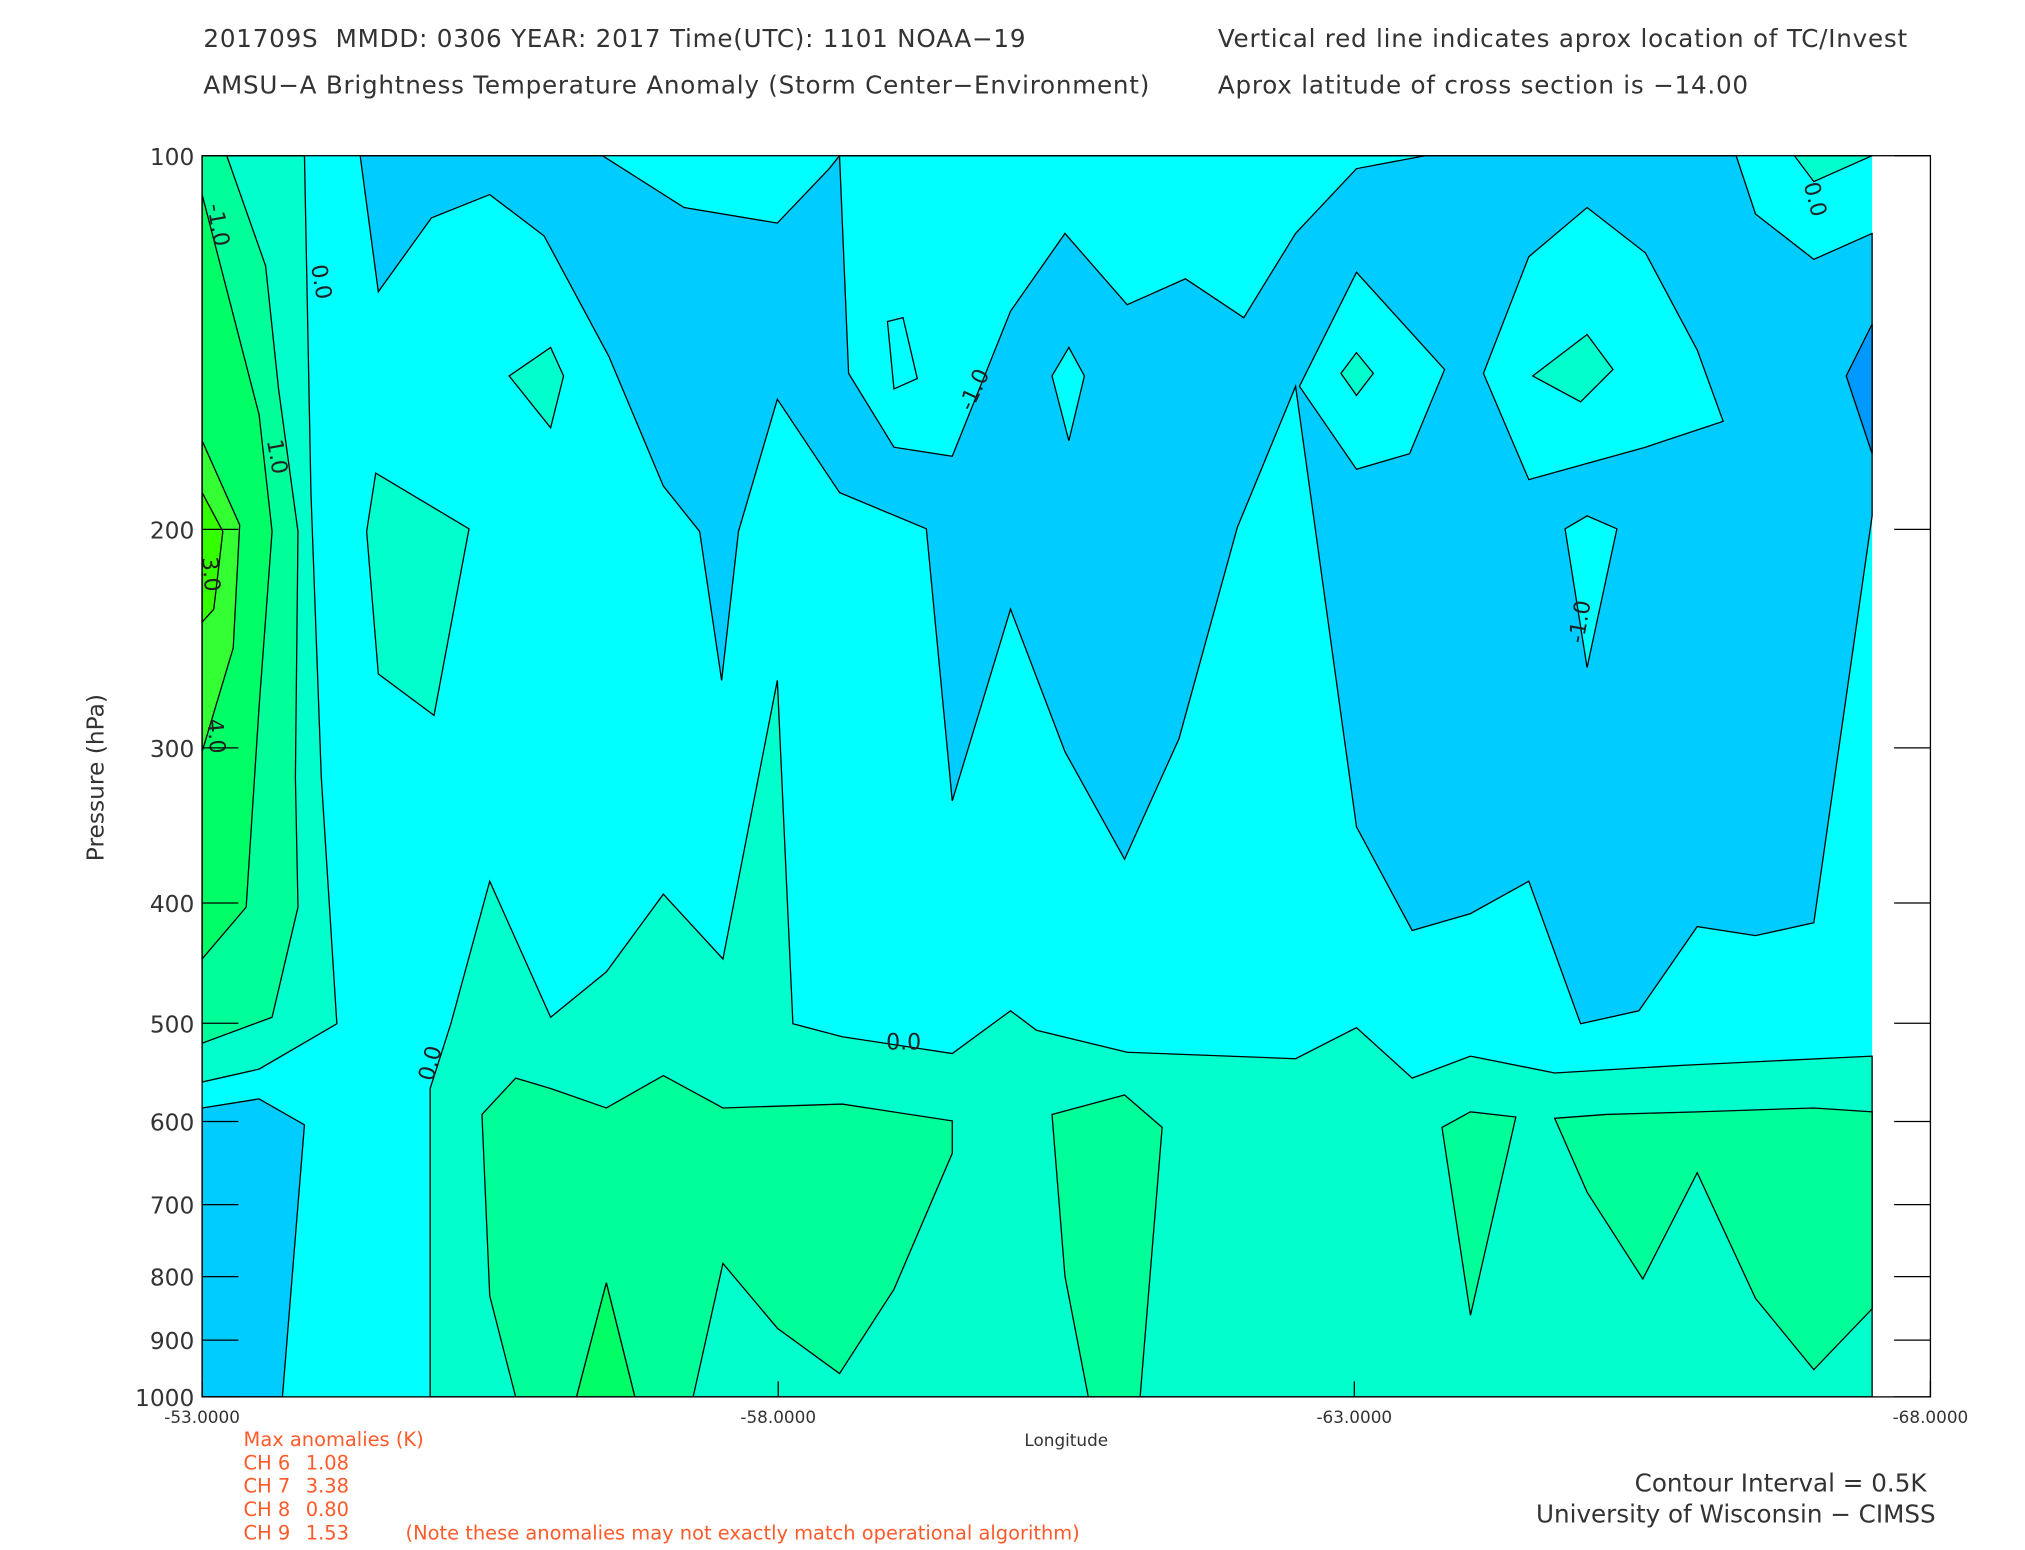 The image size is (2025, 1550). Describe the element at coordinates (164, 1398) in the screenshot. I see `y-tick-label: 1000` at that location.